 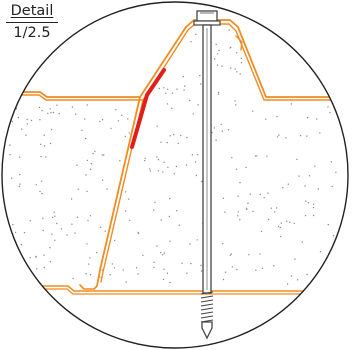 I want to click on side-lap-sheet, so click(x=118, y=191).